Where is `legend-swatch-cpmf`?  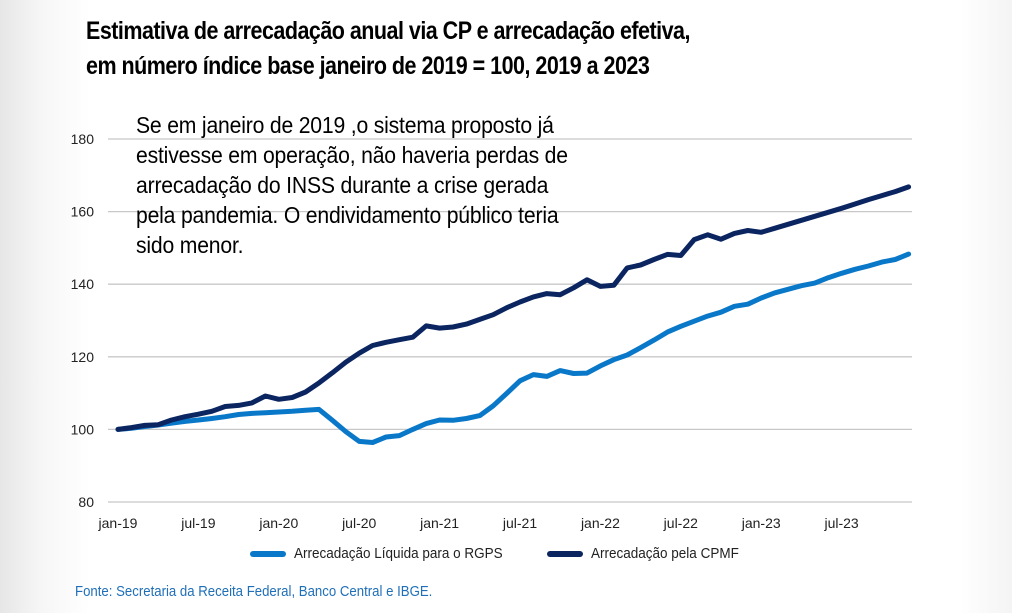 legend-swatch-cpmf is located at coordinates (565, 553).